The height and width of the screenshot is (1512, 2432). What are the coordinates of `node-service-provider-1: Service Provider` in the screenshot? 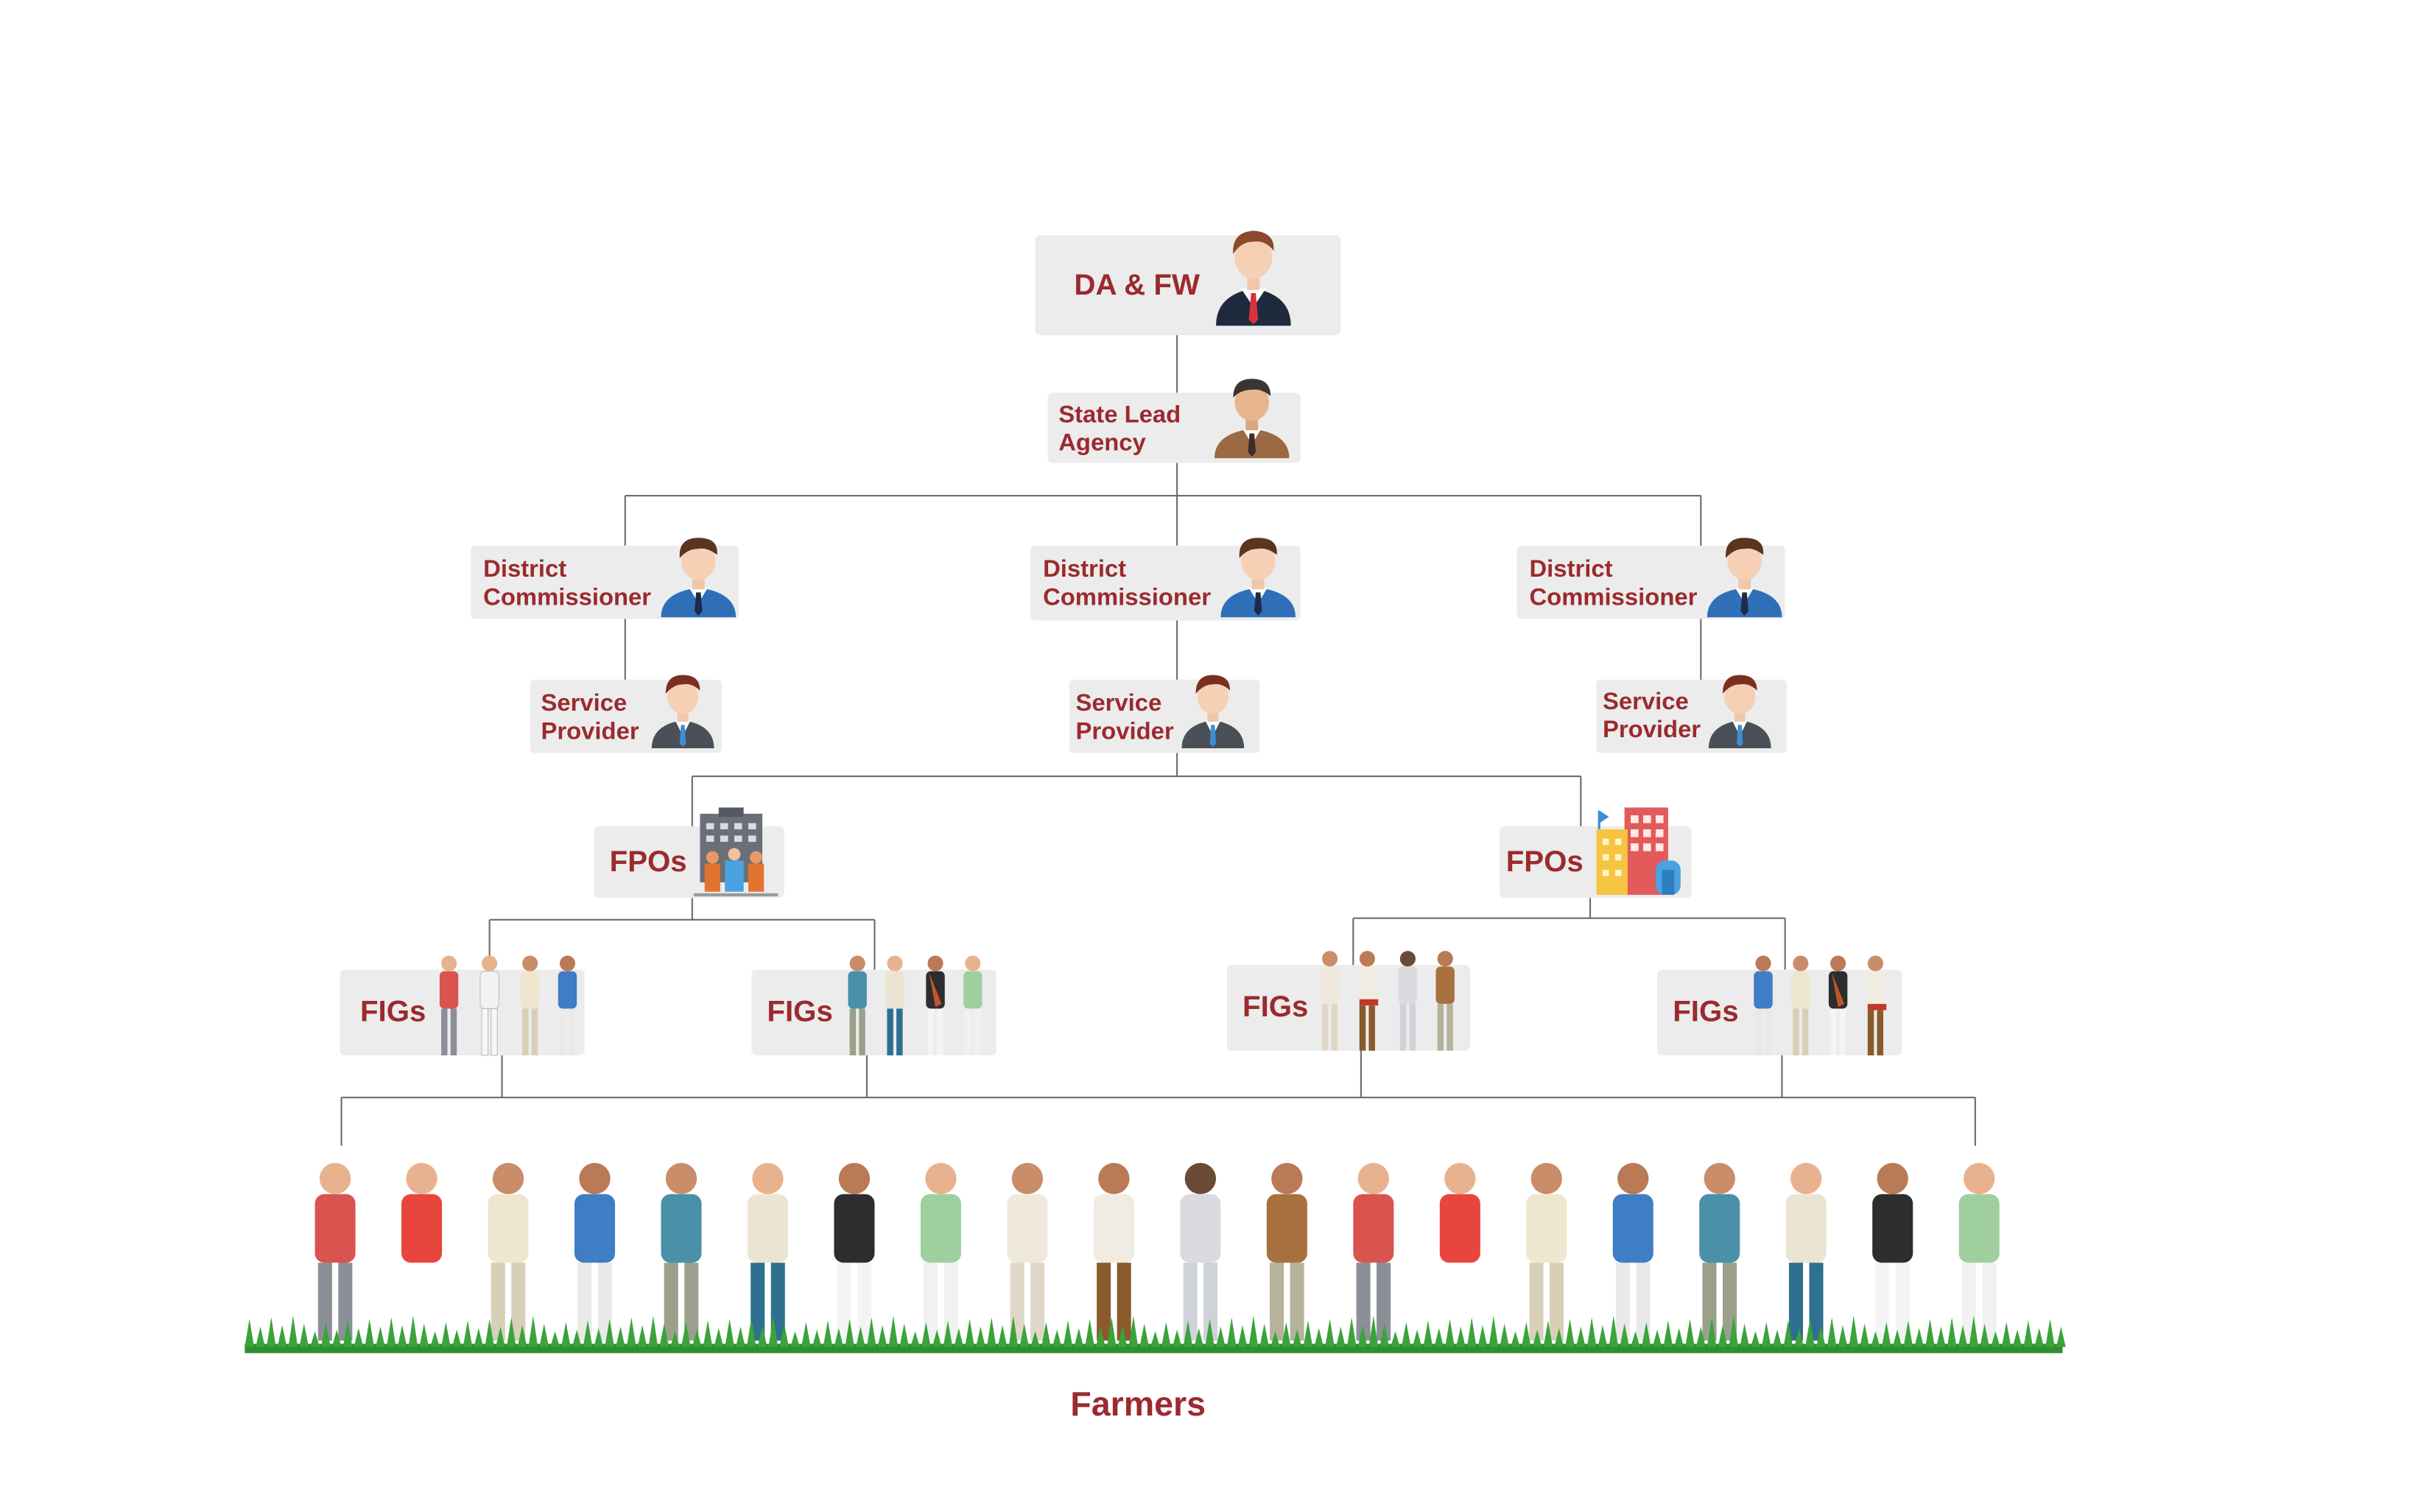 It's located at (626, 714).